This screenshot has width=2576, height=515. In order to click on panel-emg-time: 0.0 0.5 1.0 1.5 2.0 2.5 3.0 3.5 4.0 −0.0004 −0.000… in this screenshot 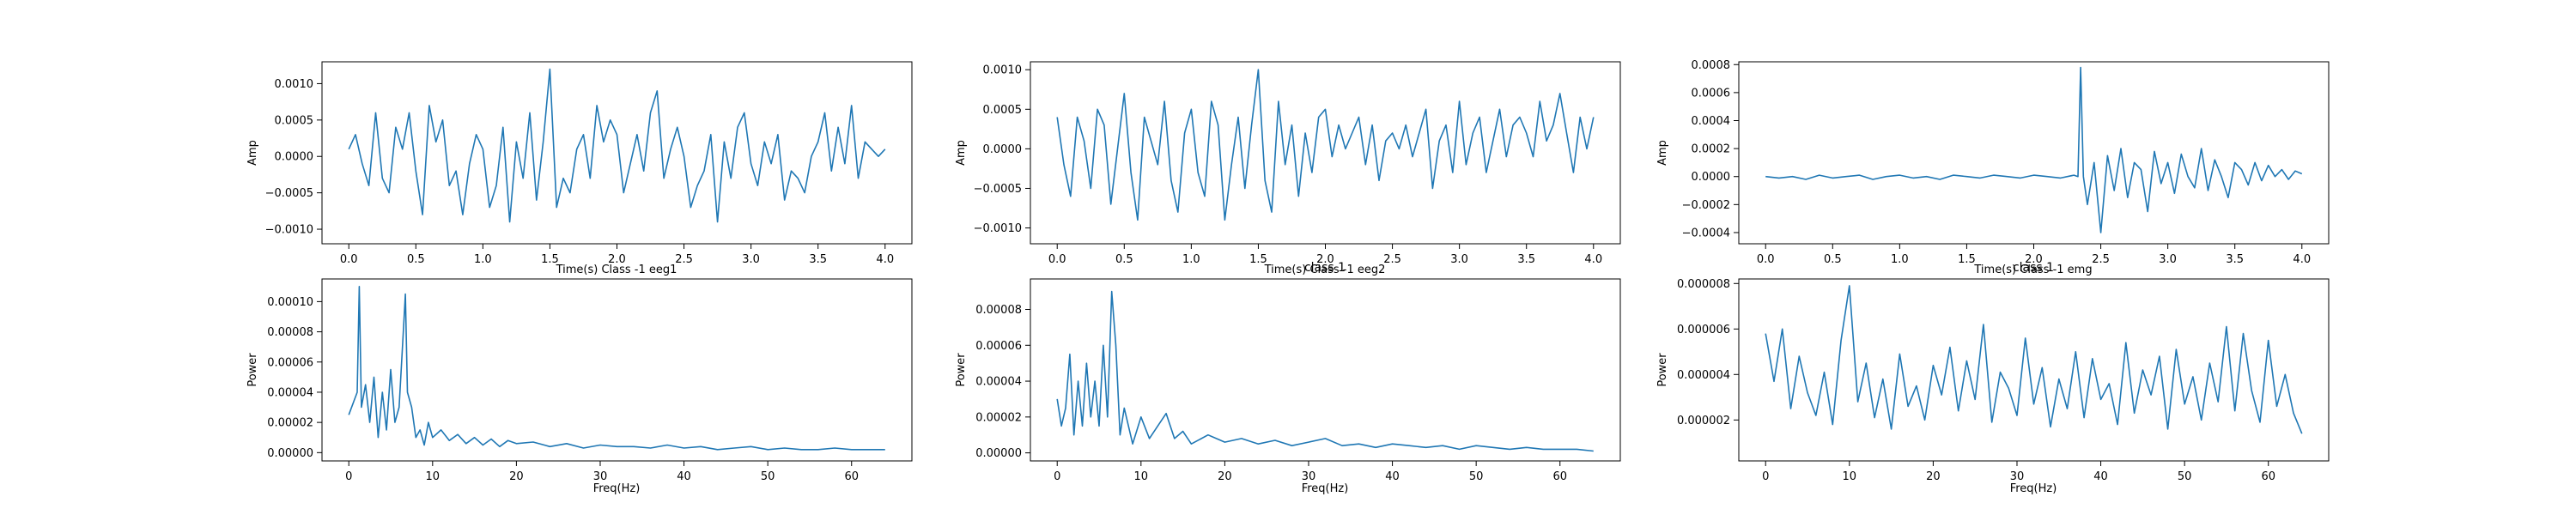, I will do `click(1993, 167)`.